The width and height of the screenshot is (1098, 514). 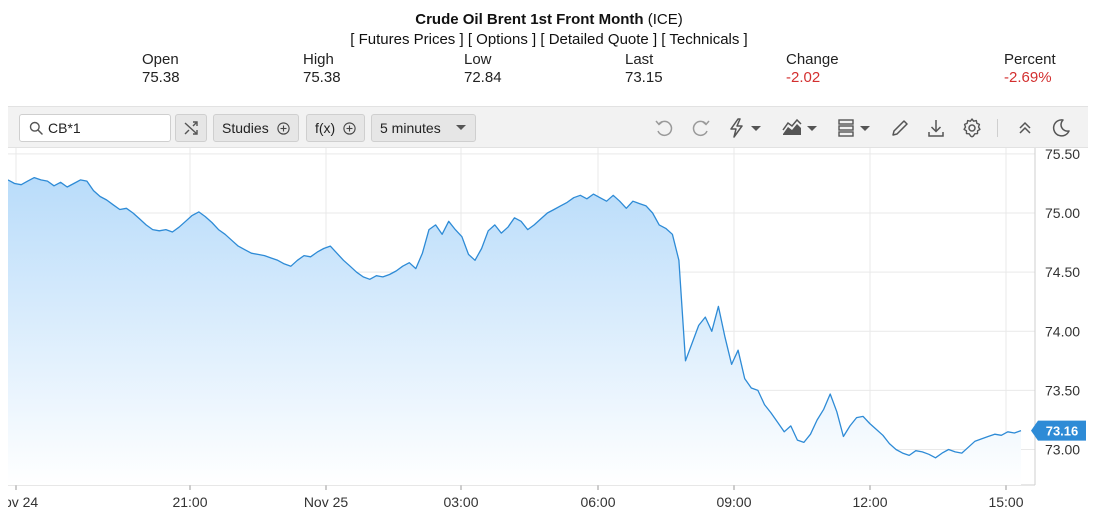 I want to click on last-price-badge, so click(x=1058, y=430).